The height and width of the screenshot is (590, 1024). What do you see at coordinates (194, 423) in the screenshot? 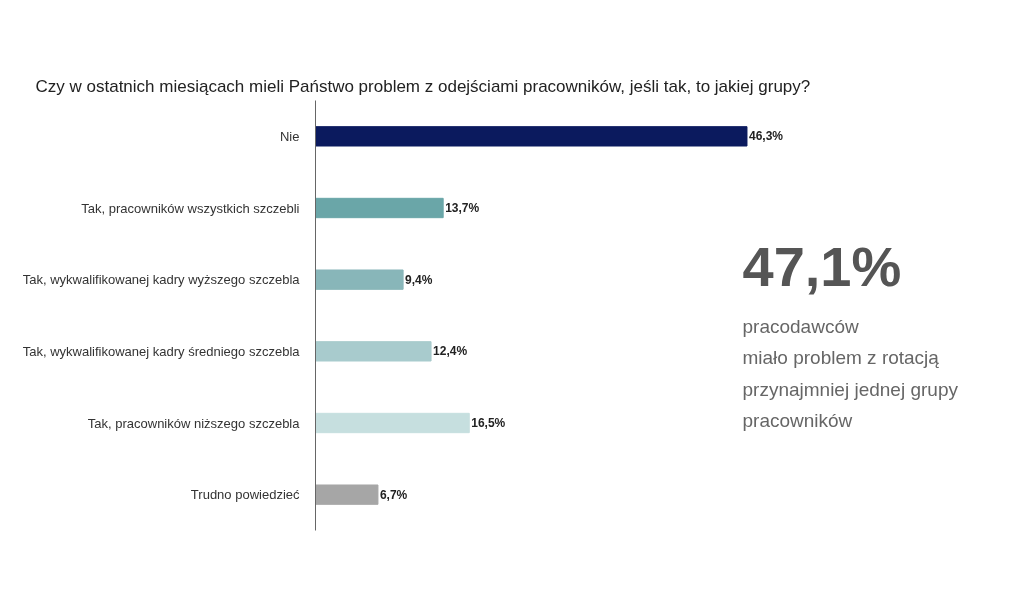
I see `y-tick-label: Tak, pracowników niższego szczebla` at bounding box center [194, 423].